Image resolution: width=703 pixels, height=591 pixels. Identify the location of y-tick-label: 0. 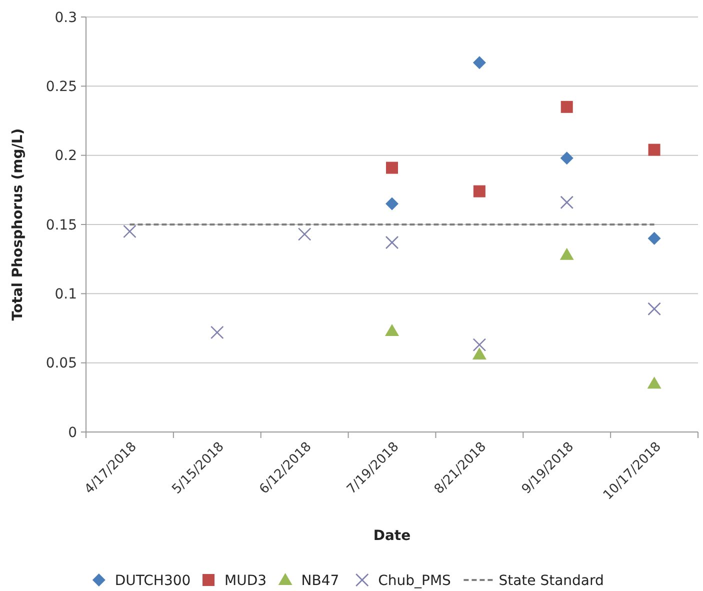
(72, 432).